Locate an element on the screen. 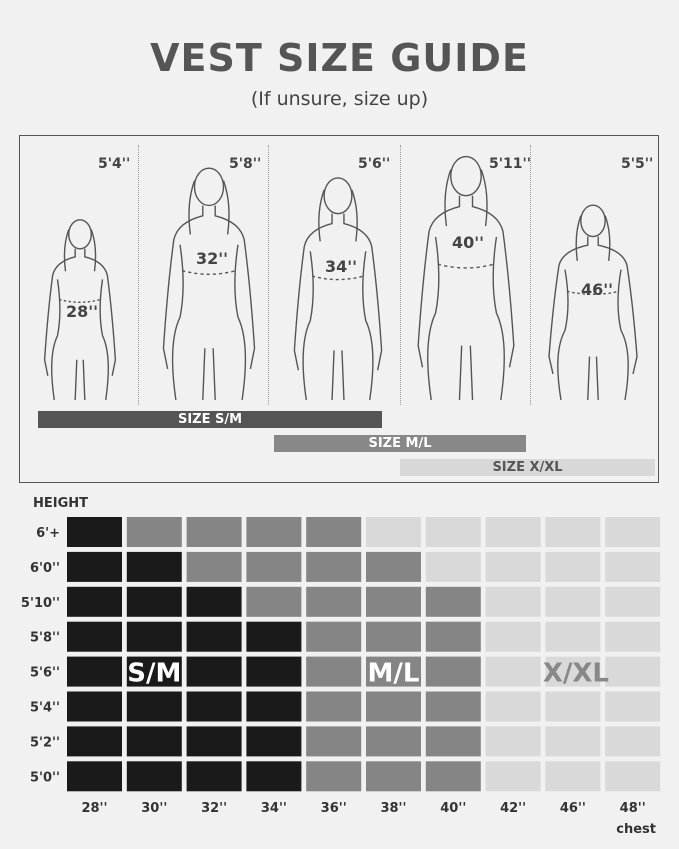  region-label: X/XL is located at coordinates (576, 674).